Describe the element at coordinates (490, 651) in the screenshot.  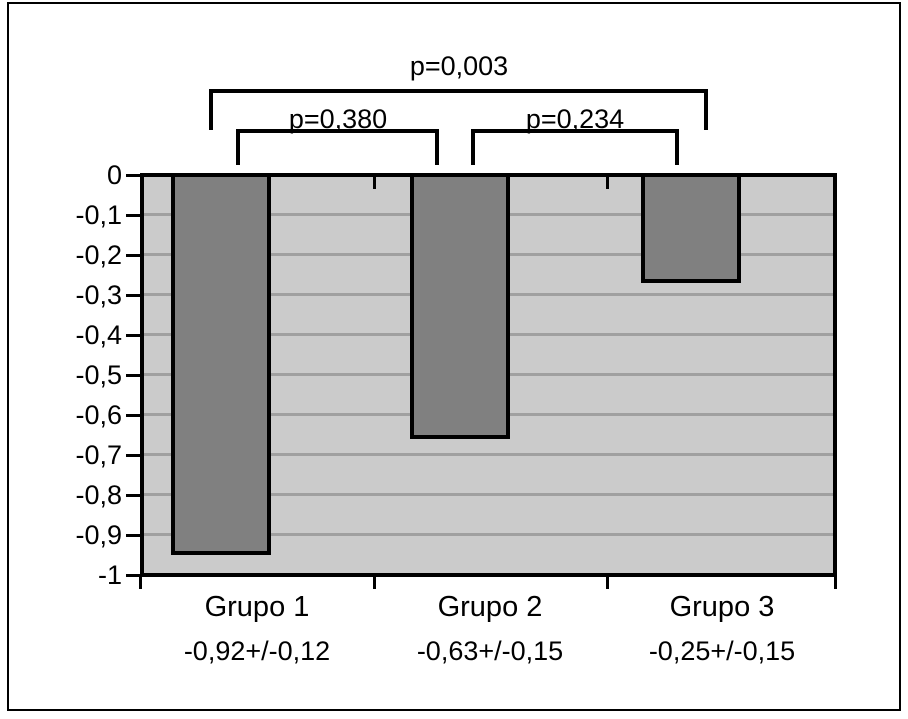
I see `bar-value-label-grupo-2: -0,63+/-0,15` at that location.